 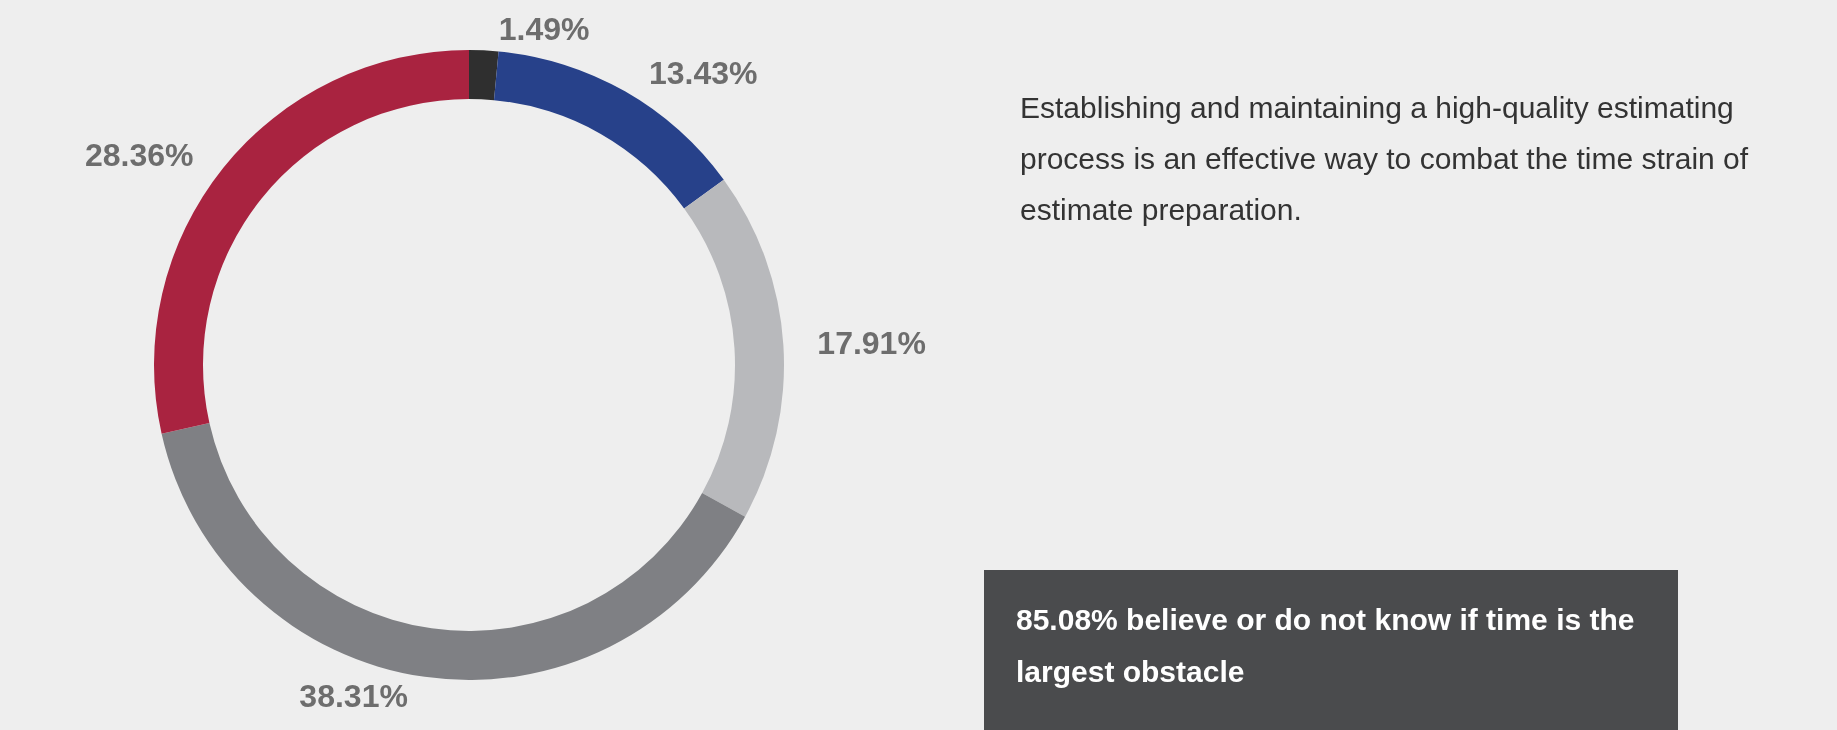 I want to click on text: Establishing and maintaining a high-quality estimating process is an effective way to combat the time strain of estimate preparation., so click(x=1385, y=159).